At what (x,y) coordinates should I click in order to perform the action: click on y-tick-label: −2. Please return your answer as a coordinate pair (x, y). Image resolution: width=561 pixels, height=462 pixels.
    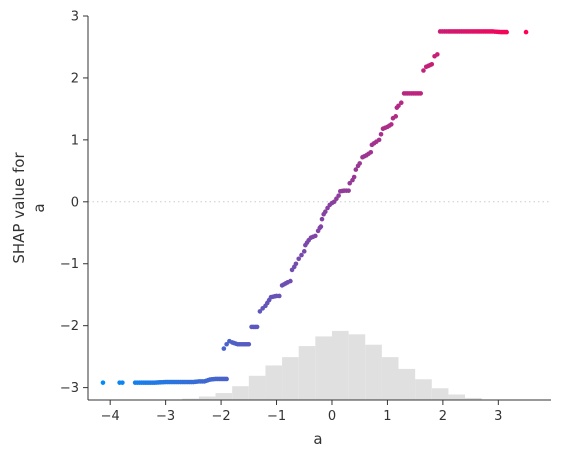
    Looking at the image, I should click on (69, 326).